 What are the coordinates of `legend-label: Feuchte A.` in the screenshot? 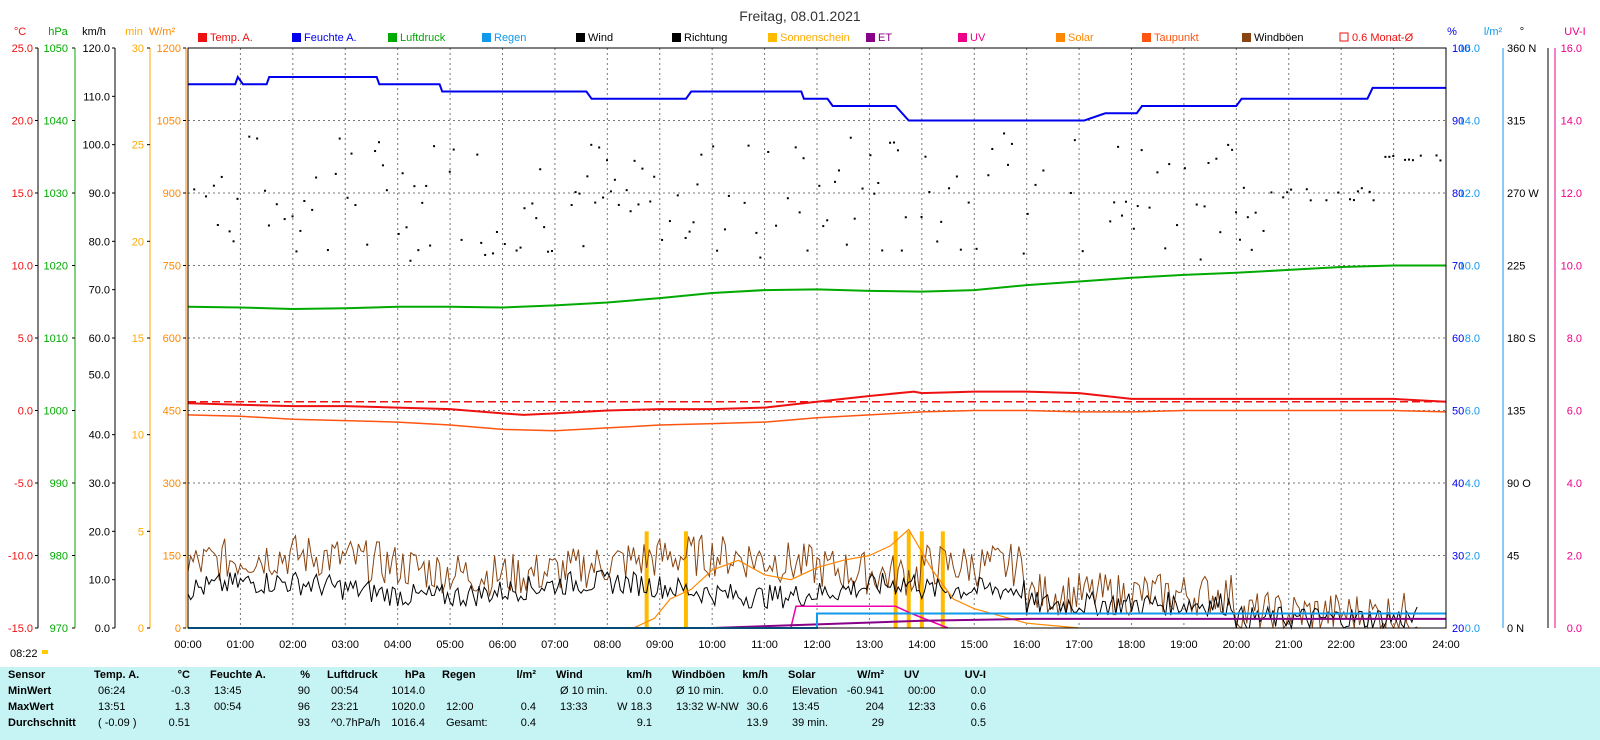 It's located at (330, 38).